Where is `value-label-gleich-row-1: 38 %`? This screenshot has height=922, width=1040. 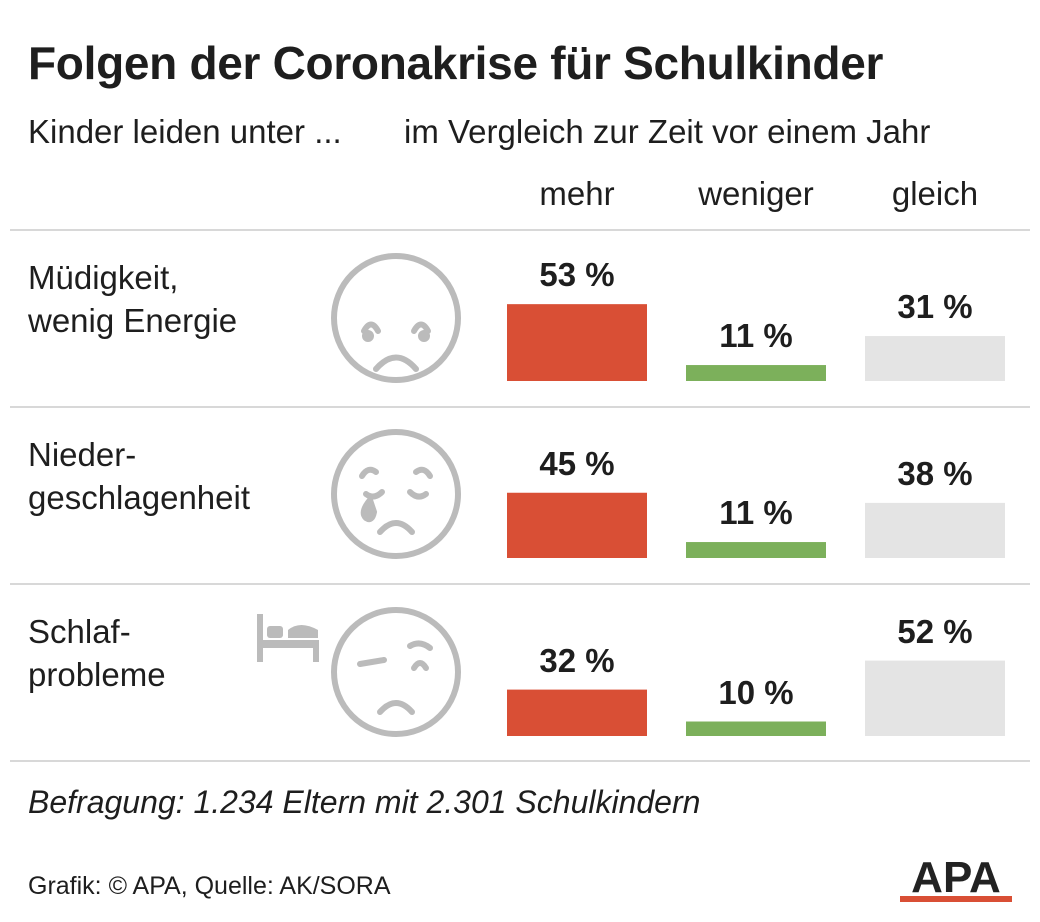 value-label-gleich-row-1: 38 % is located at coordinates (935, 473).